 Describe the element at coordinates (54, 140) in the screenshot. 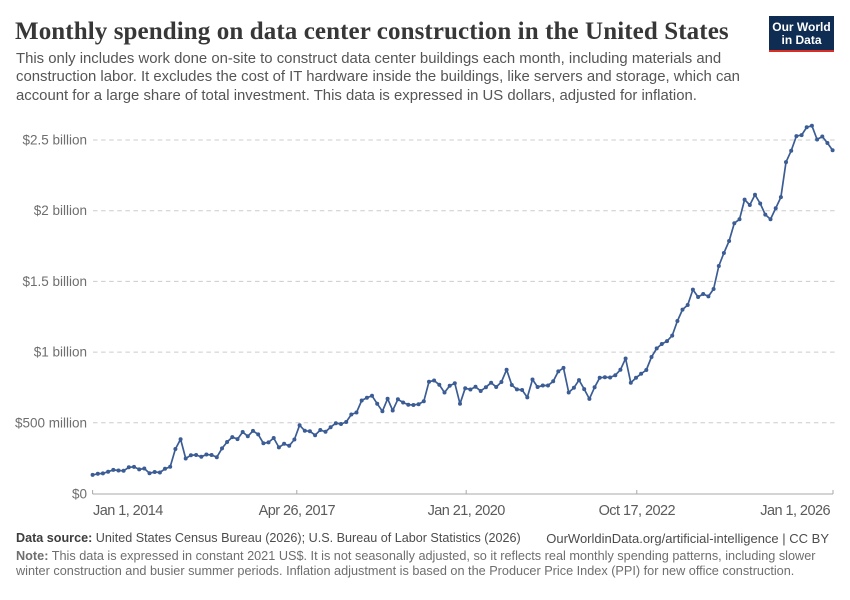

I see `svg-text: $2.5 billion` at that location.